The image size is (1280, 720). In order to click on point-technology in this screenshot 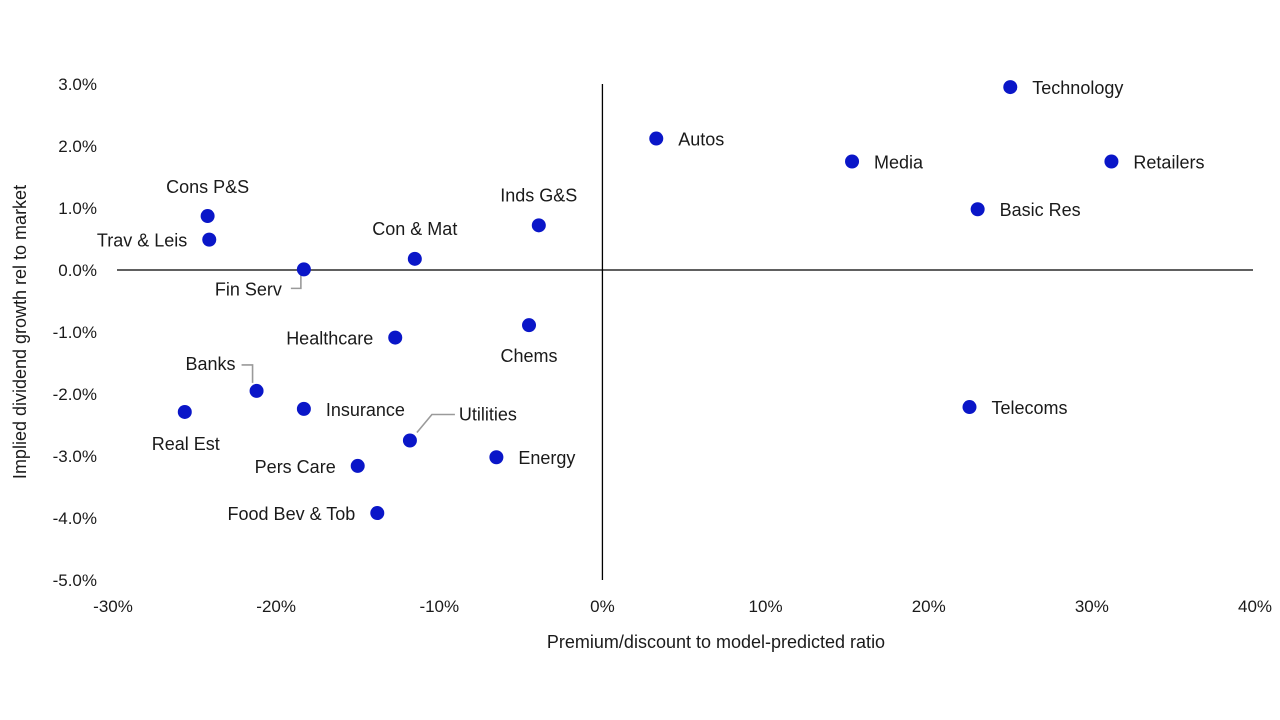, I will do `click(1010, 87)`.